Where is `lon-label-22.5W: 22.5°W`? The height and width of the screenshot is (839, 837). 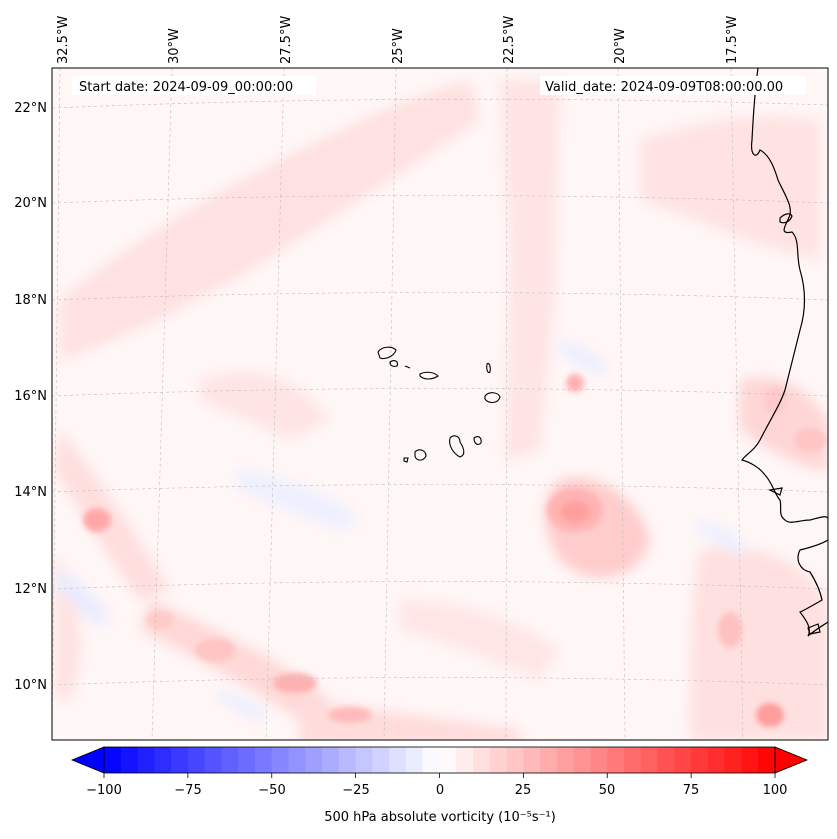
lon-label-22.5W: 22.5°W is located at coordinates (509, 40).